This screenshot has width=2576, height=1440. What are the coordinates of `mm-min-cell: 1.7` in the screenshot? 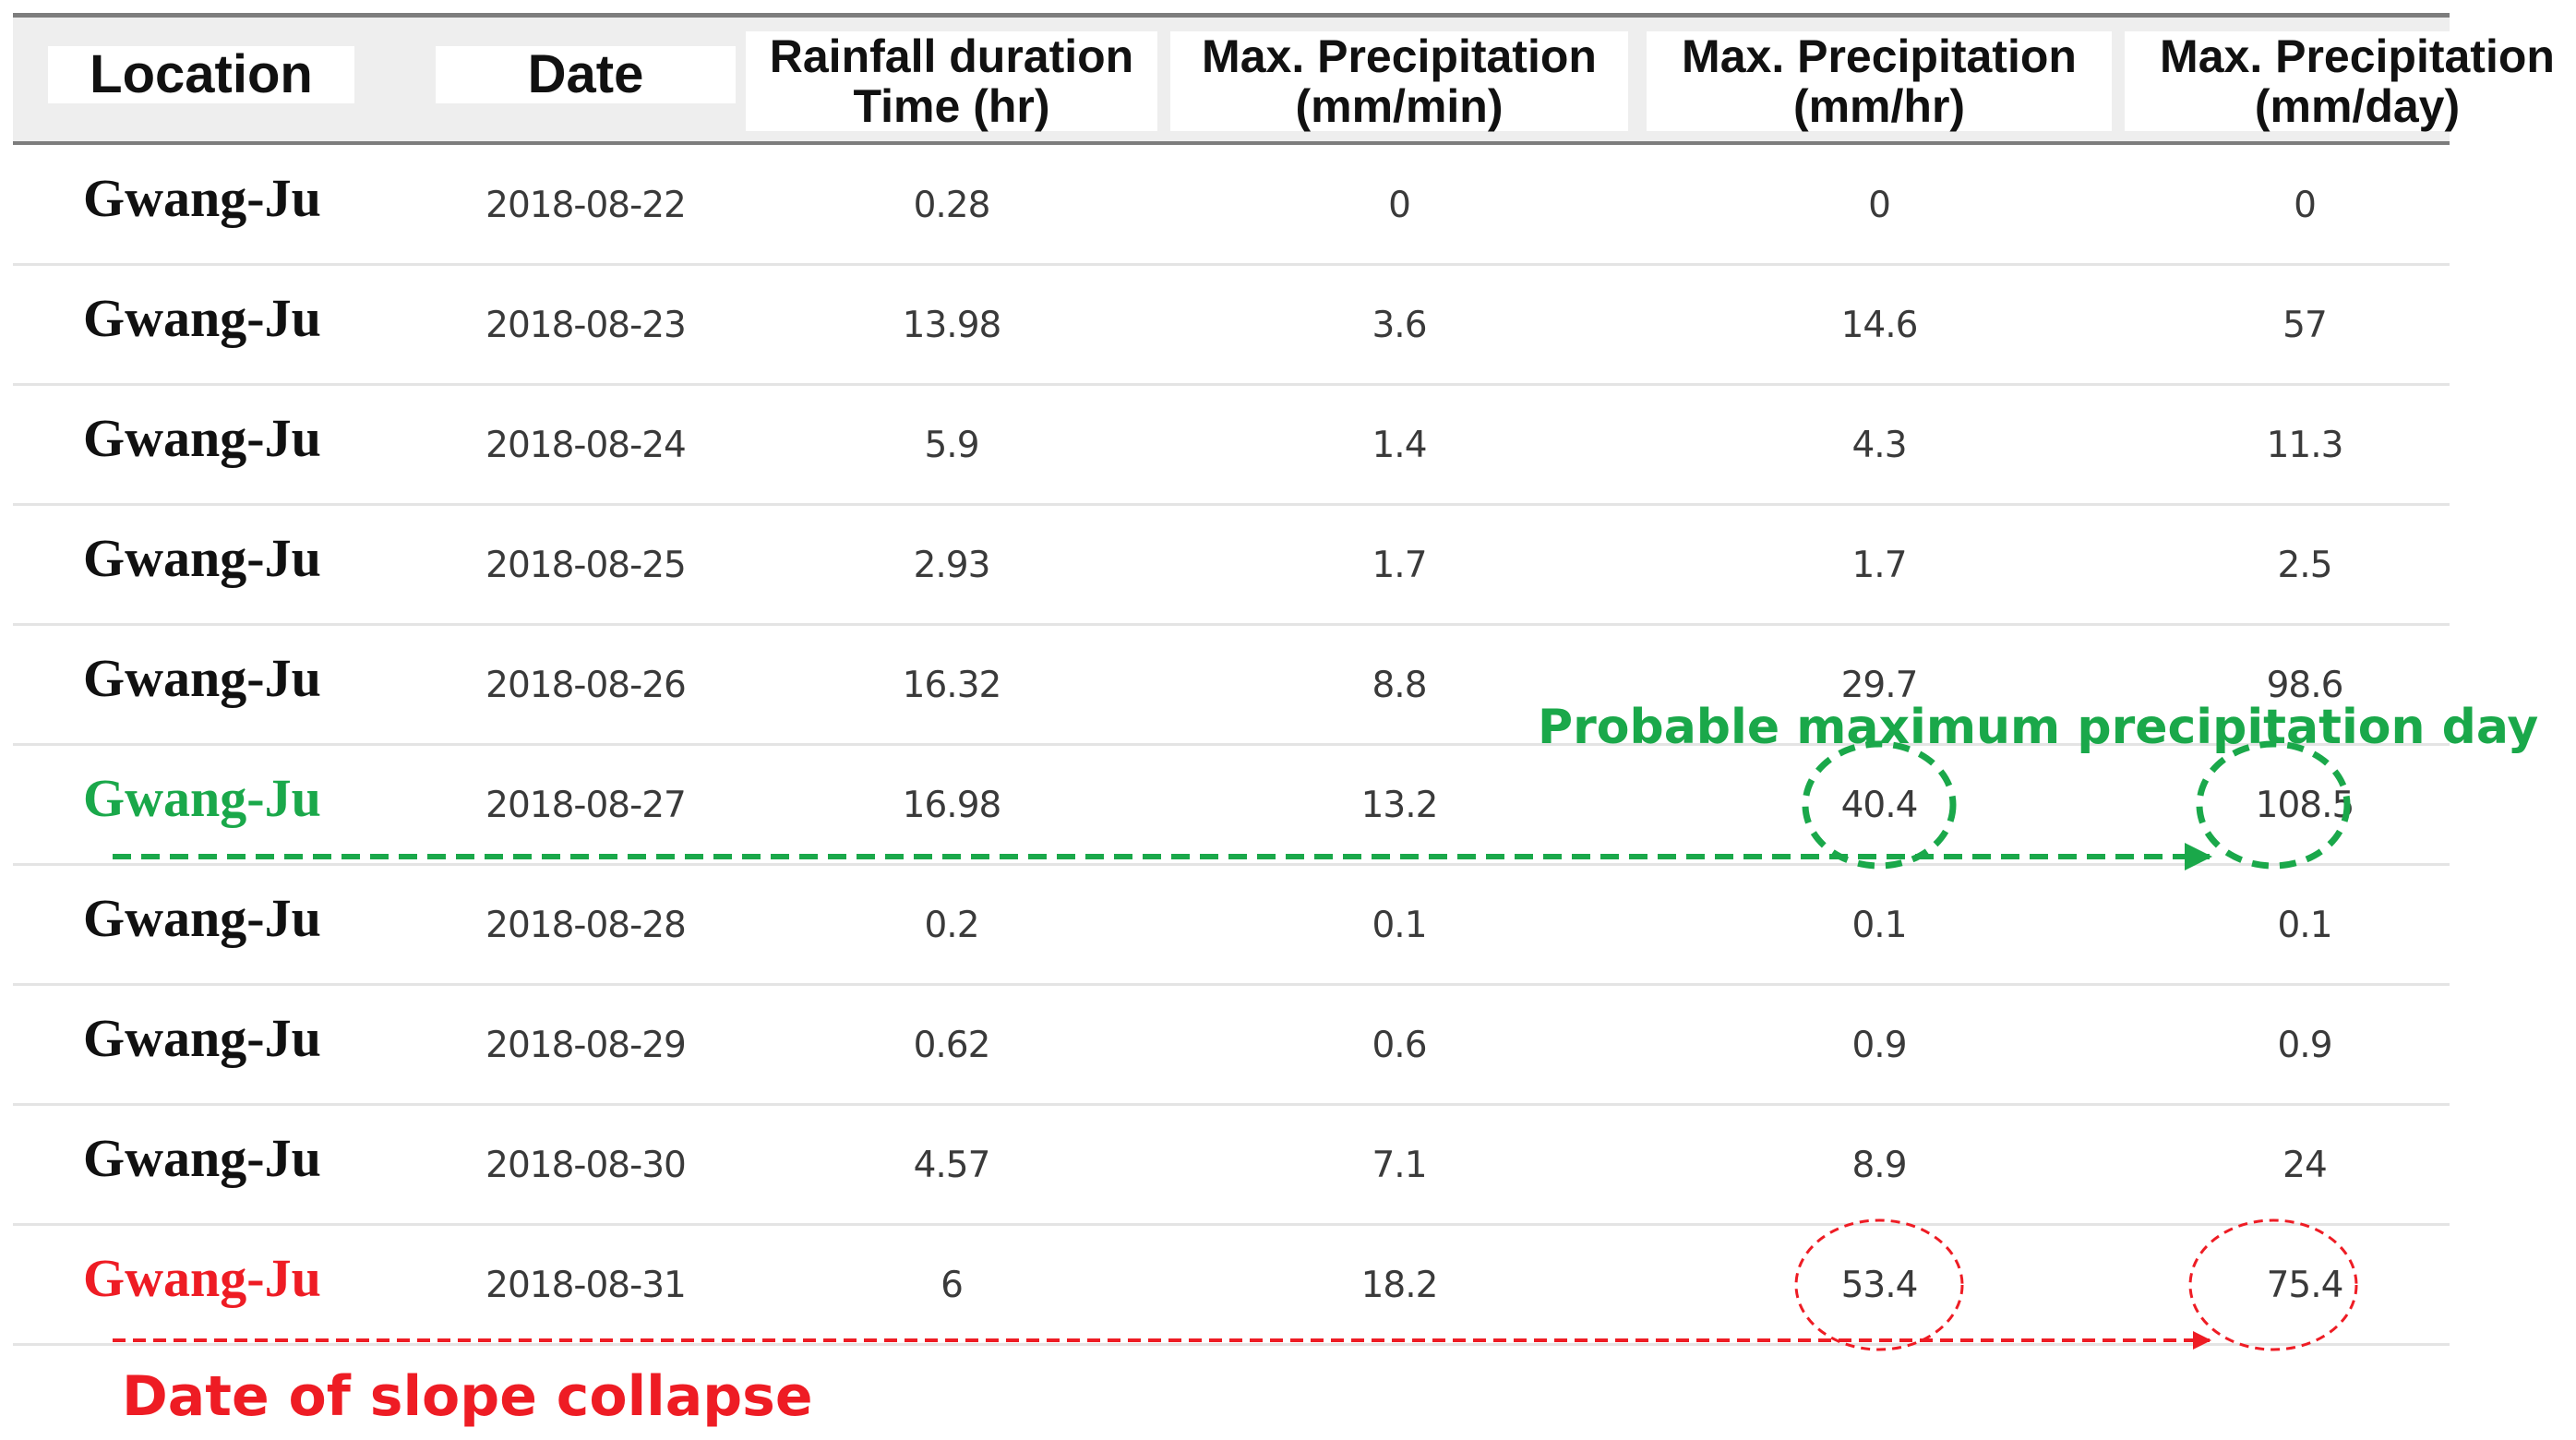 It's located at (1399, 565).